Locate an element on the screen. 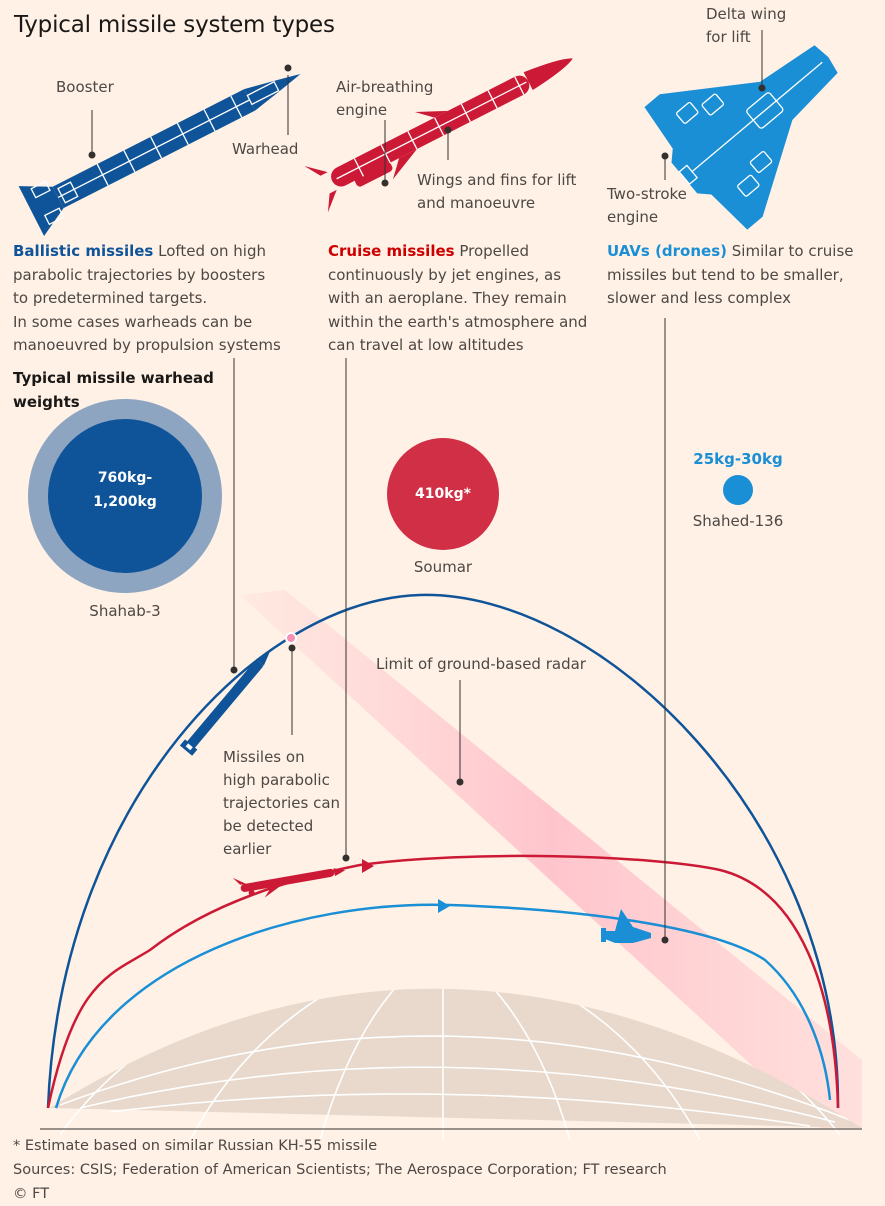  weights-heading: Typical missile warhead weights is located at coordinates (113, 390).